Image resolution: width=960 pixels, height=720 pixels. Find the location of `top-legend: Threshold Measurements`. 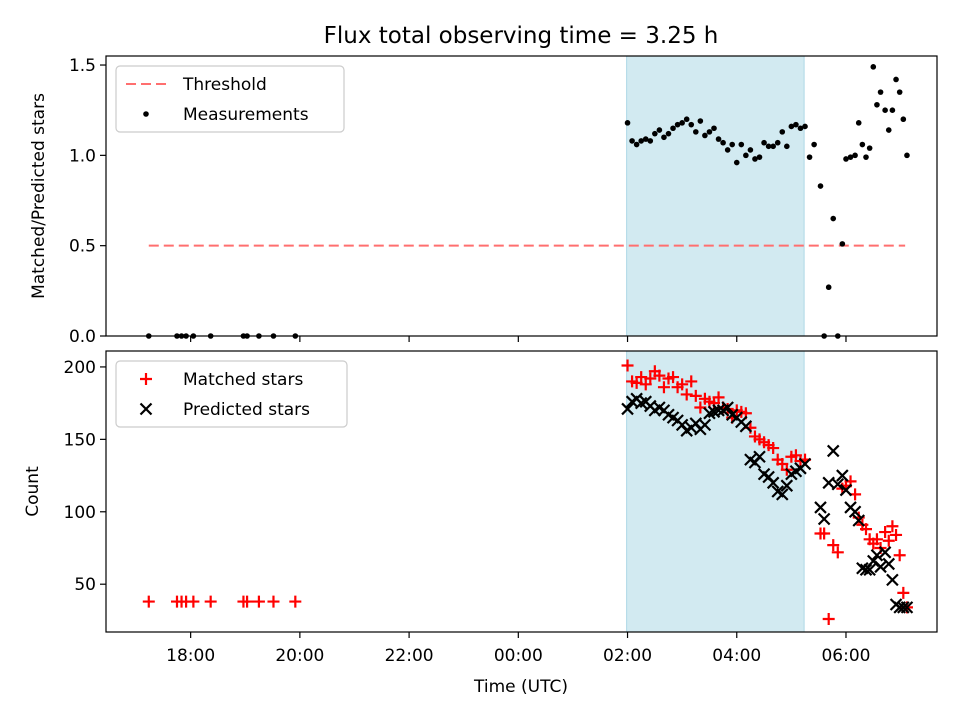

top-legend: Threshold Measurements is located at coordinates (230, 99).